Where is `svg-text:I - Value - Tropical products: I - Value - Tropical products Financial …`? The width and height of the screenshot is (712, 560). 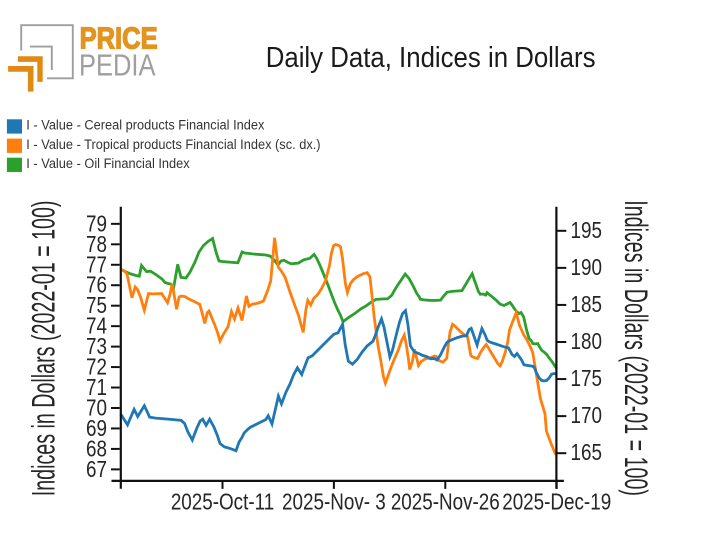
svg-text:I - Value - Tropical products: I - Value - Tropical products Financial … is located at coordinates (173, 144).